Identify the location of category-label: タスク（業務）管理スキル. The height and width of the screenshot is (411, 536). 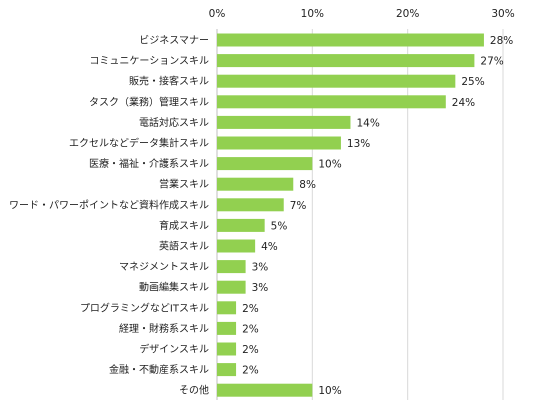
(149, 101).